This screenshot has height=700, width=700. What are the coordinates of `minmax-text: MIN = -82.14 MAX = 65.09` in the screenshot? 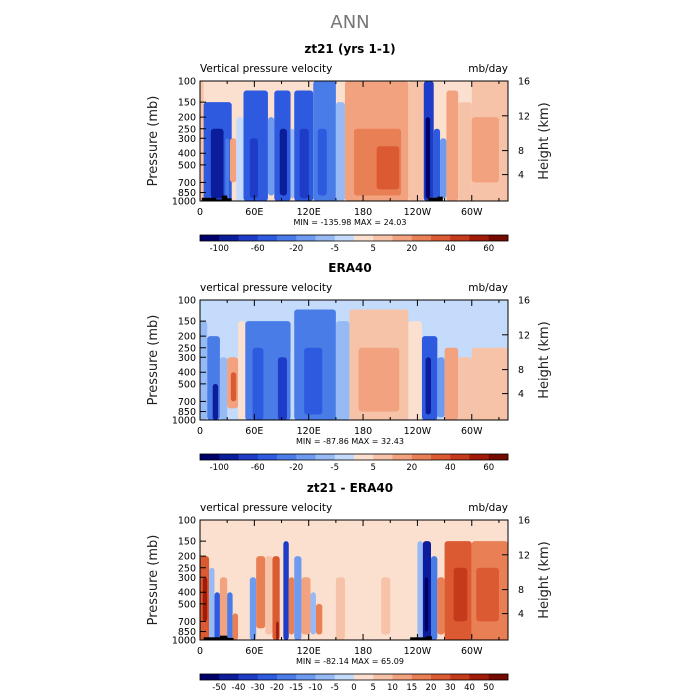 It's located at (350, 661).